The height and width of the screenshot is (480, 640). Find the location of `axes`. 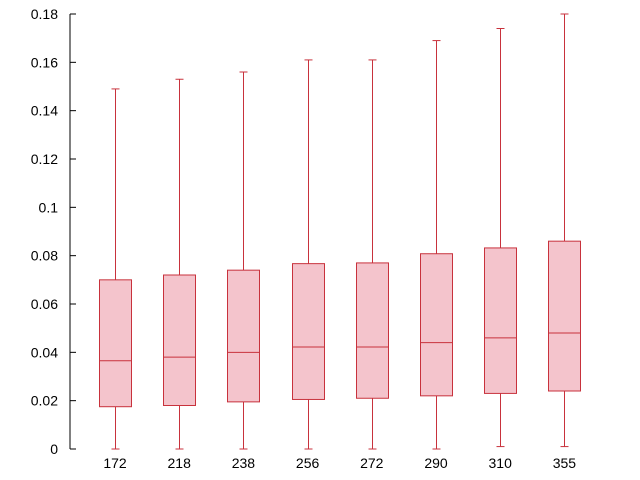

axes is located at coordinates (72, 231).